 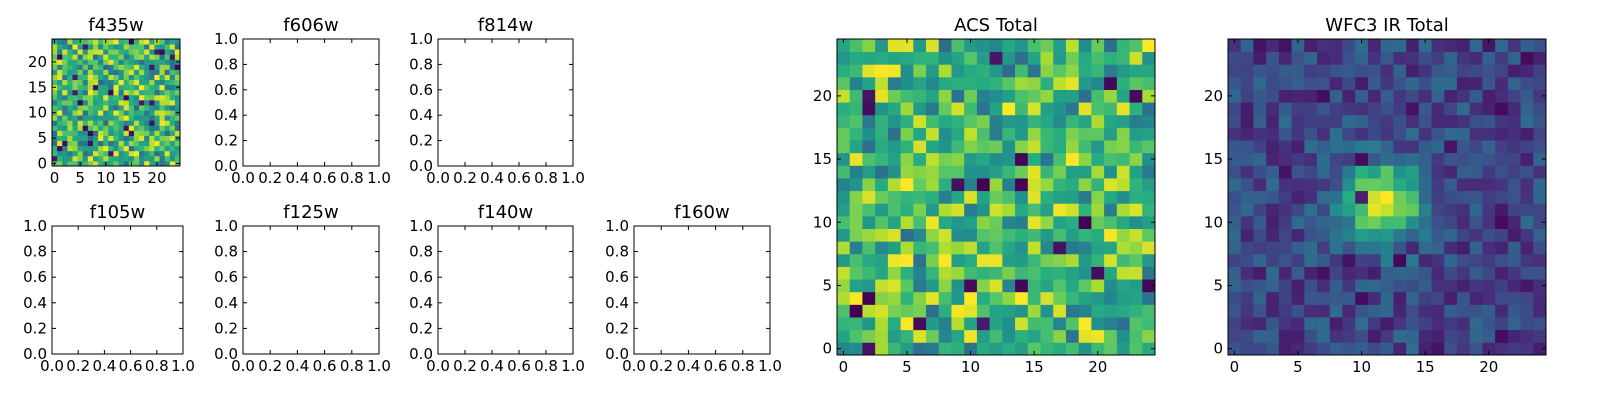 What do you see at coordinates (505, 25) in the screenshot?
I see `panel-title: f814w` at bounding box center [505, 25].